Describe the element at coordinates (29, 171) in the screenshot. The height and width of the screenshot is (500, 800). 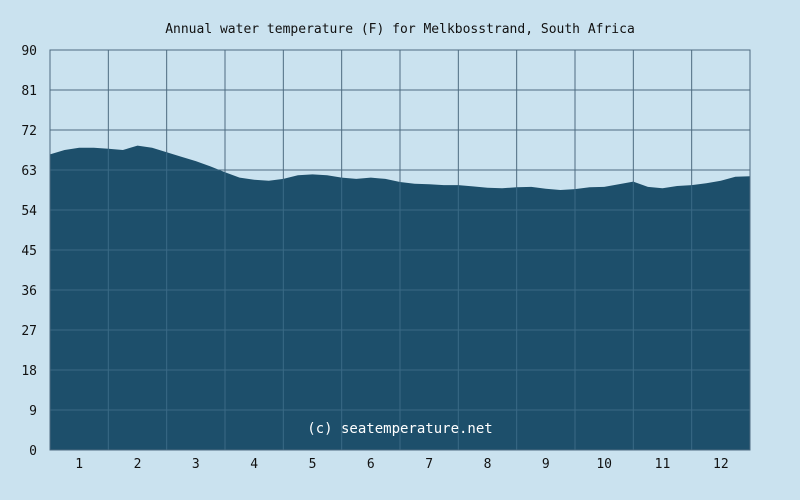
I see `y-tick-label: 63` at that location.